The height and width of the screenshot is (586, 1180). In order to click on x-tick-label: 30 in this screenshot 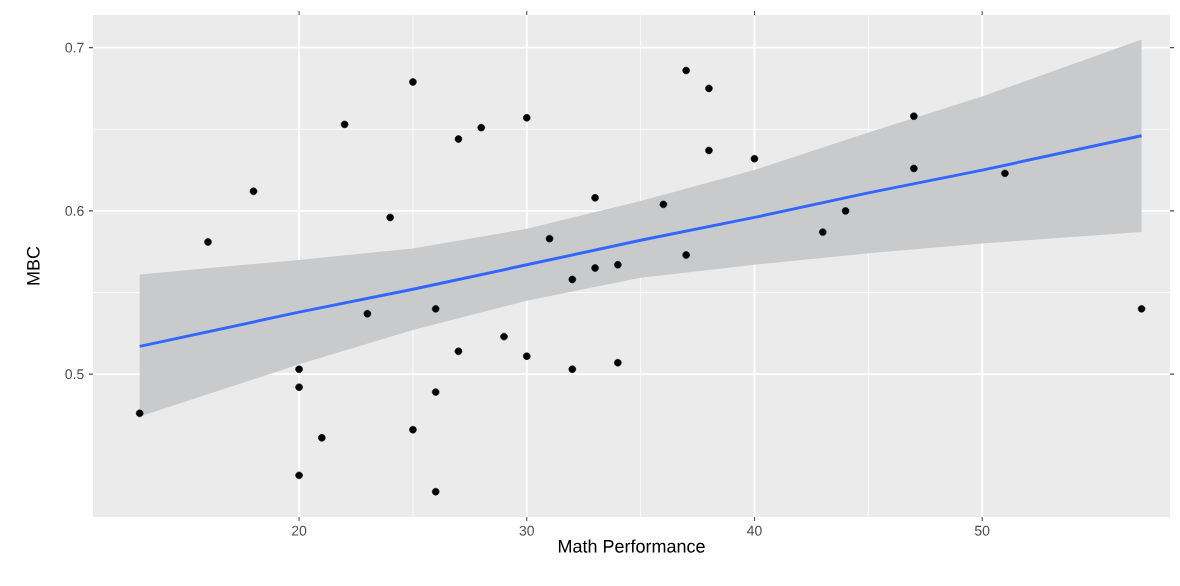, I will do `click(526, 530)`.